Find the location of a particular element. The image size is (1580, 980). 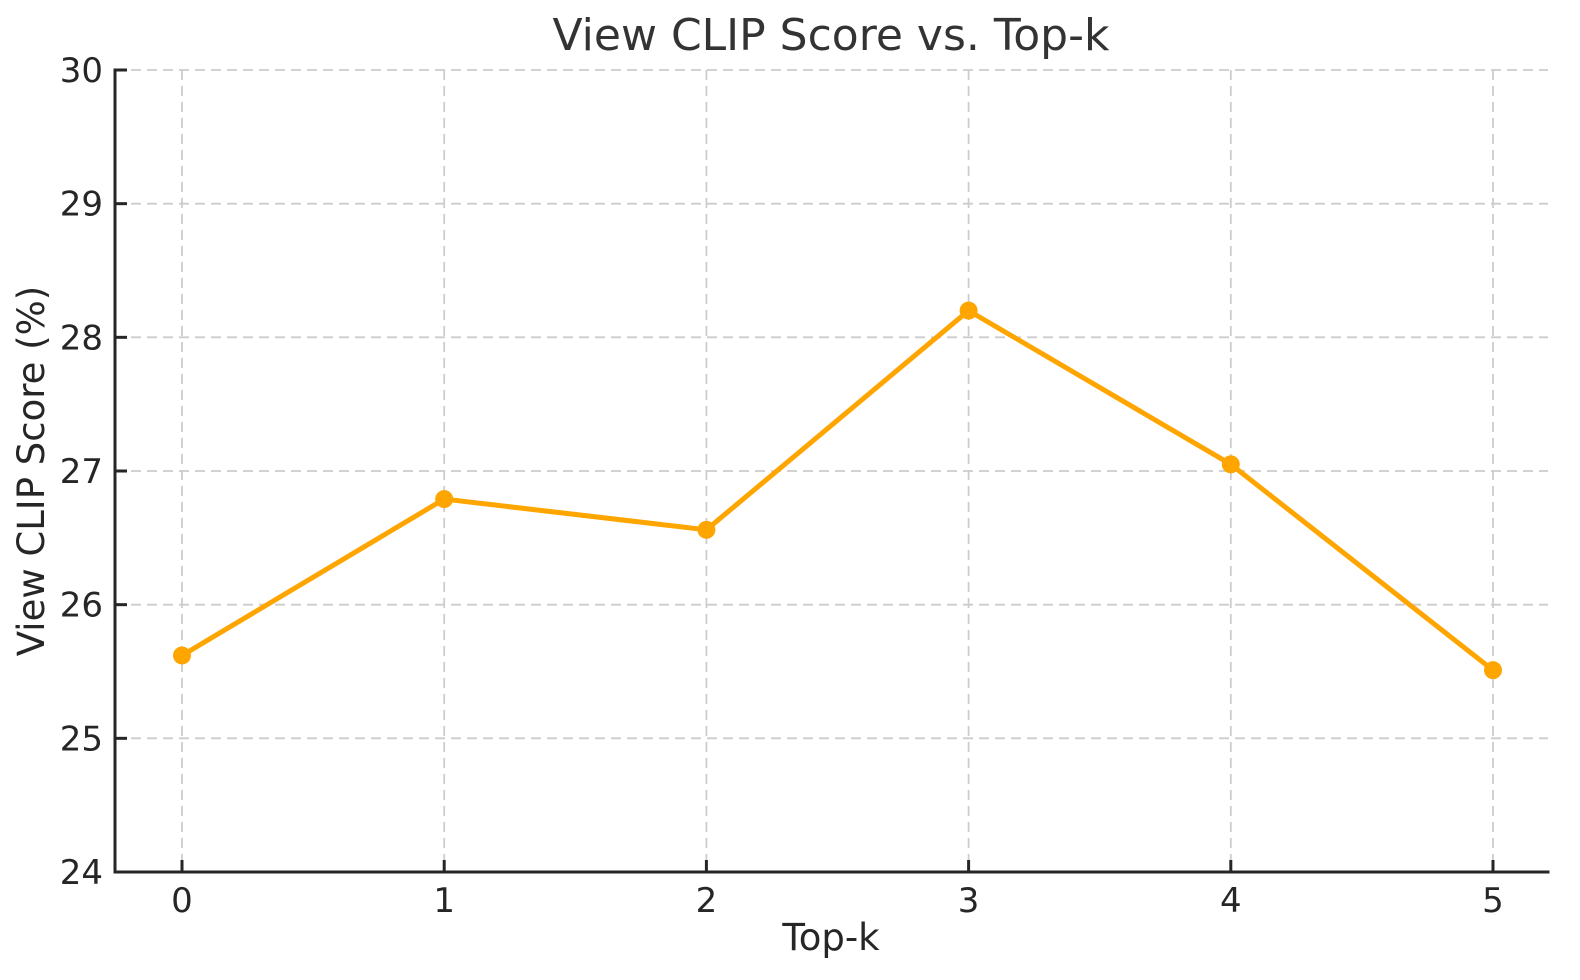

x-tick-label: 1 is located at coordinates (444, 901).